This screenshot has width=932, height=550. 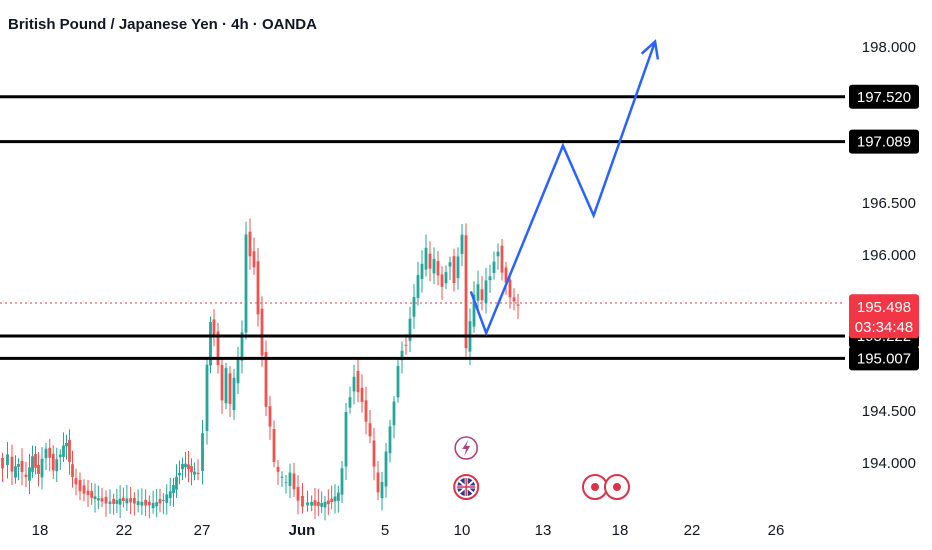 I want to click on y-tick-label: 194.000, so click(x=889, y=463).